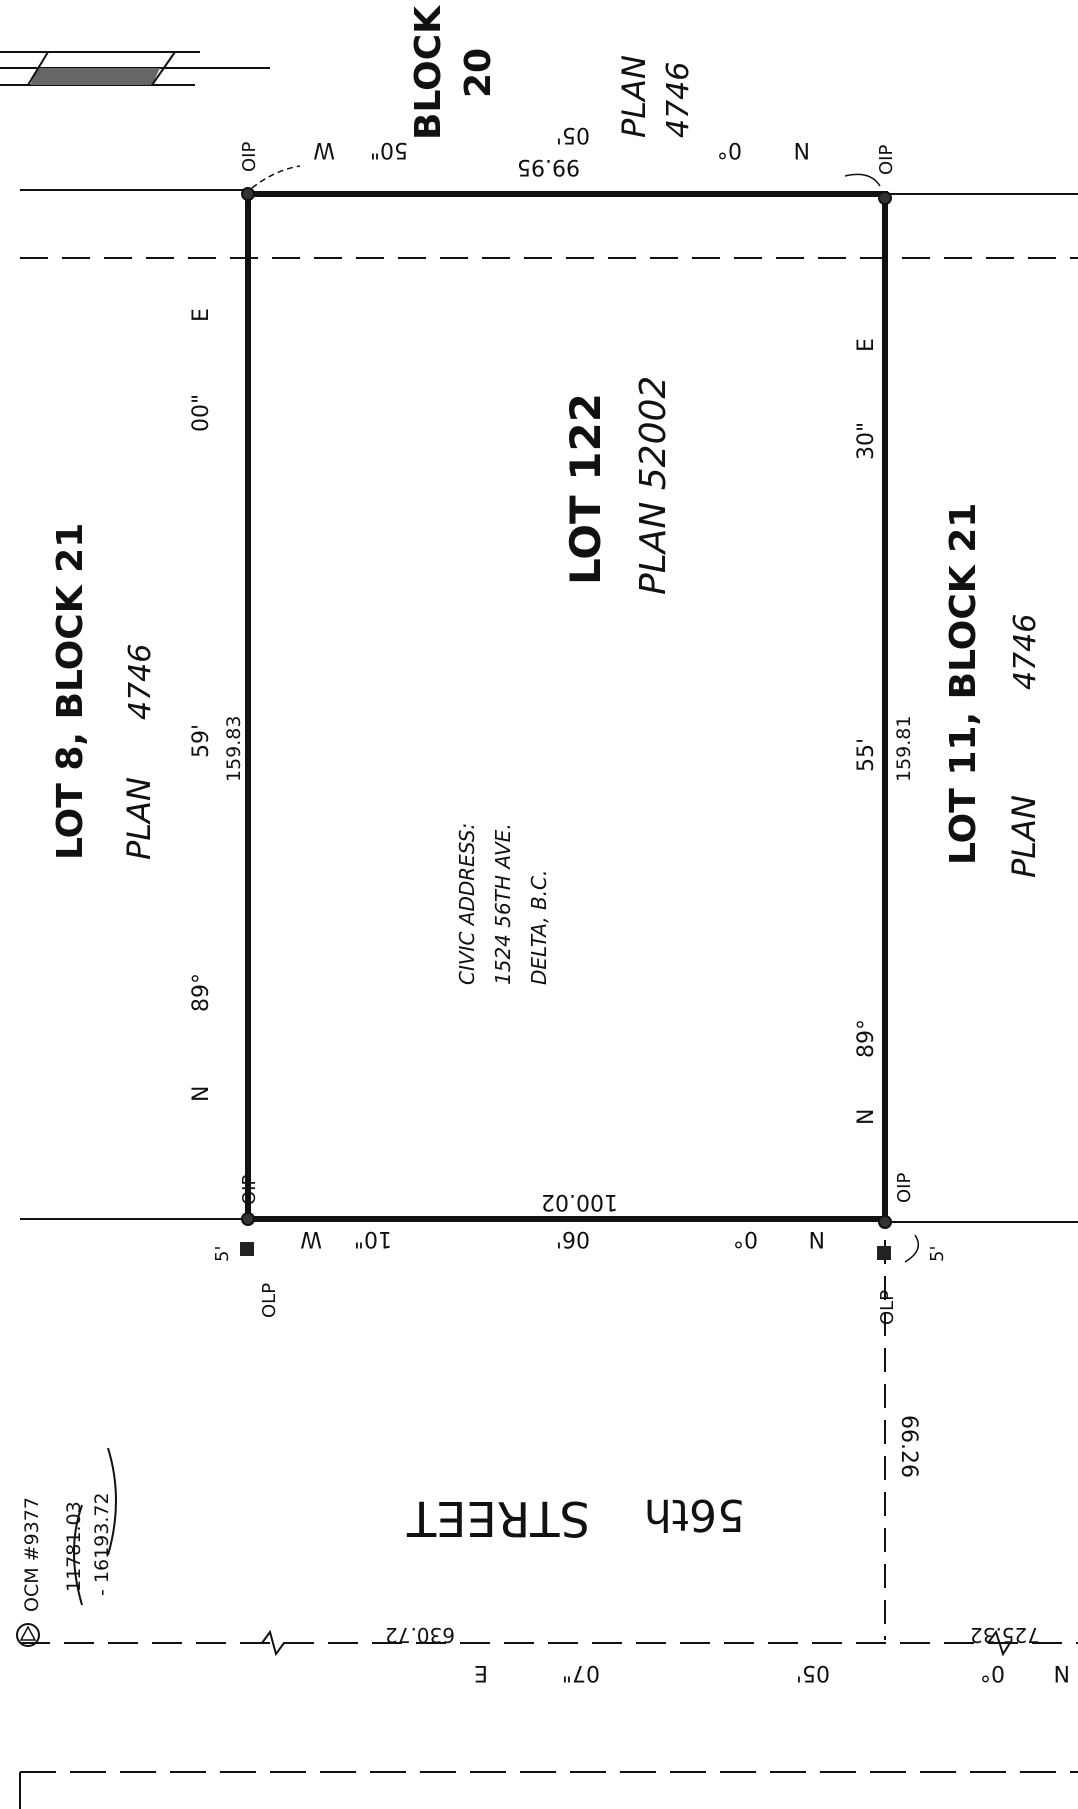  What do you see at coordinates (1062, 1672) in the screenshot?
I see `street-bearing-n: N` at bounding box center [1062, 1672].